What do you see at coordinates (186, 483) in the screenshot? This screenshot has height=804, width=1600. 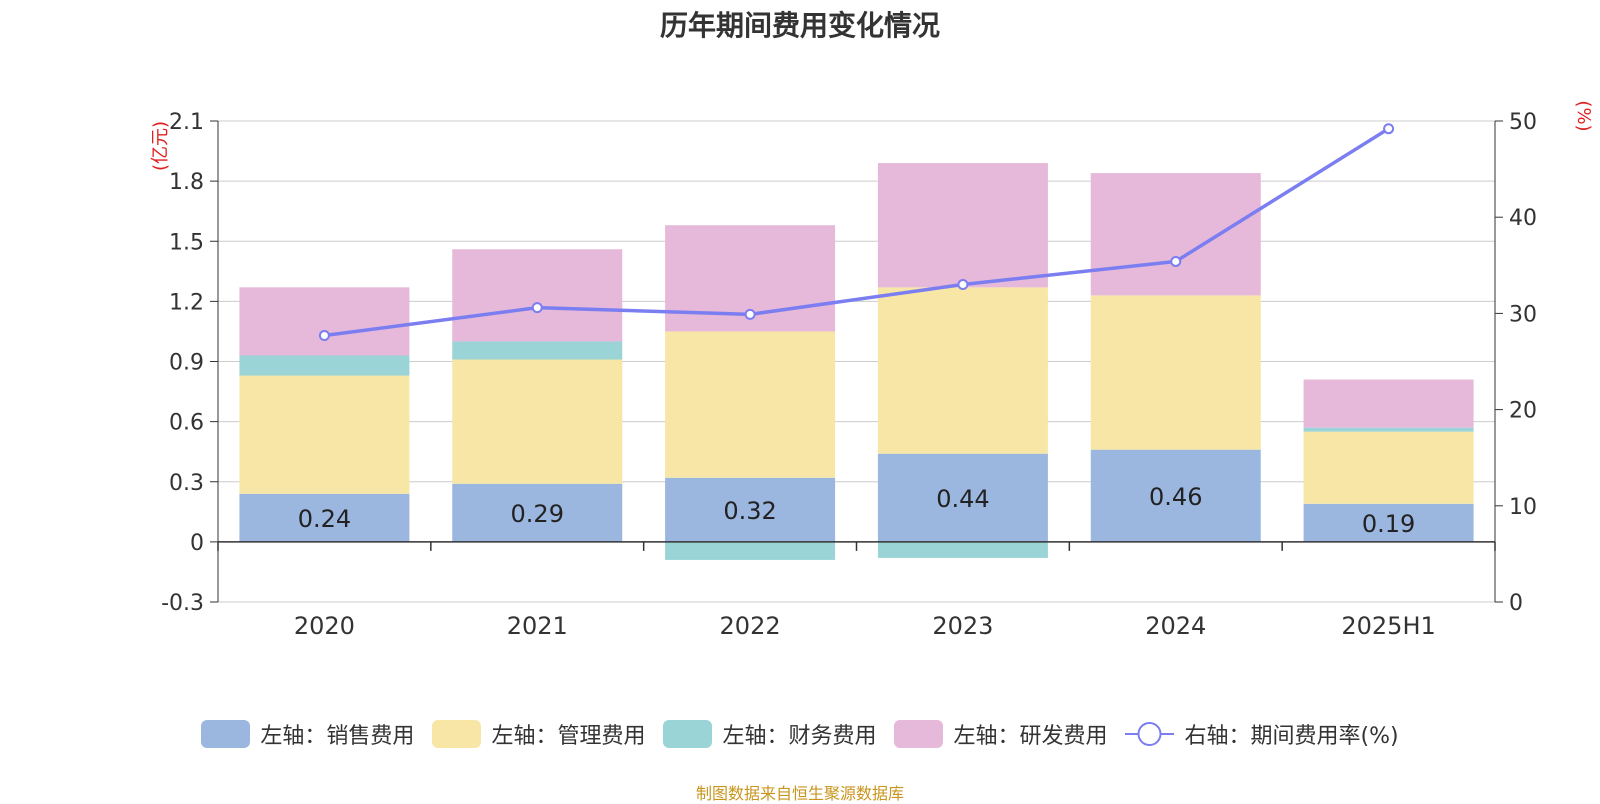 I see `left-tick-label: 0.3` at bounding box center [186, 483].